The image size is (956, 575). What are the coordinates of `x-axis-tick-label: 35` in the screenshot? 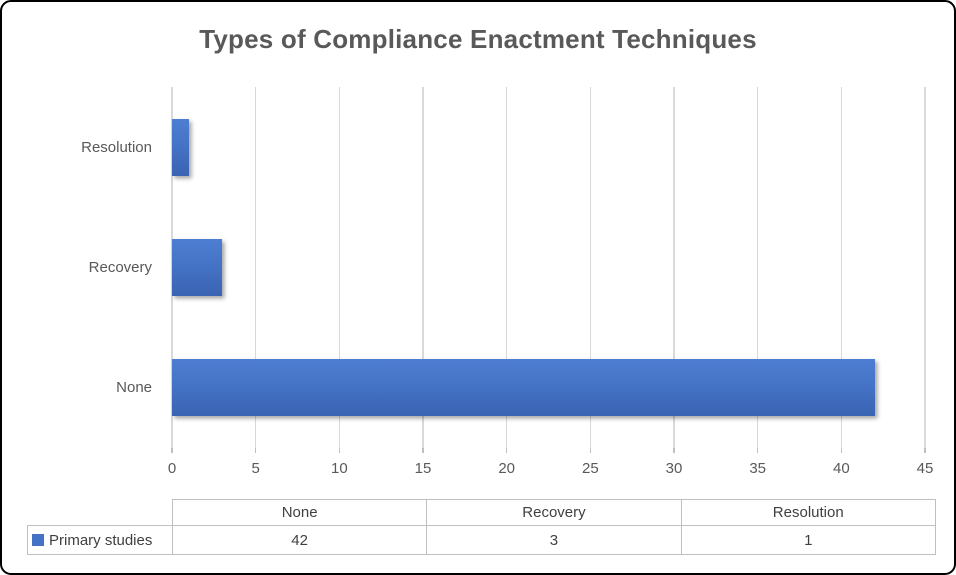 It's located at (757, 468).